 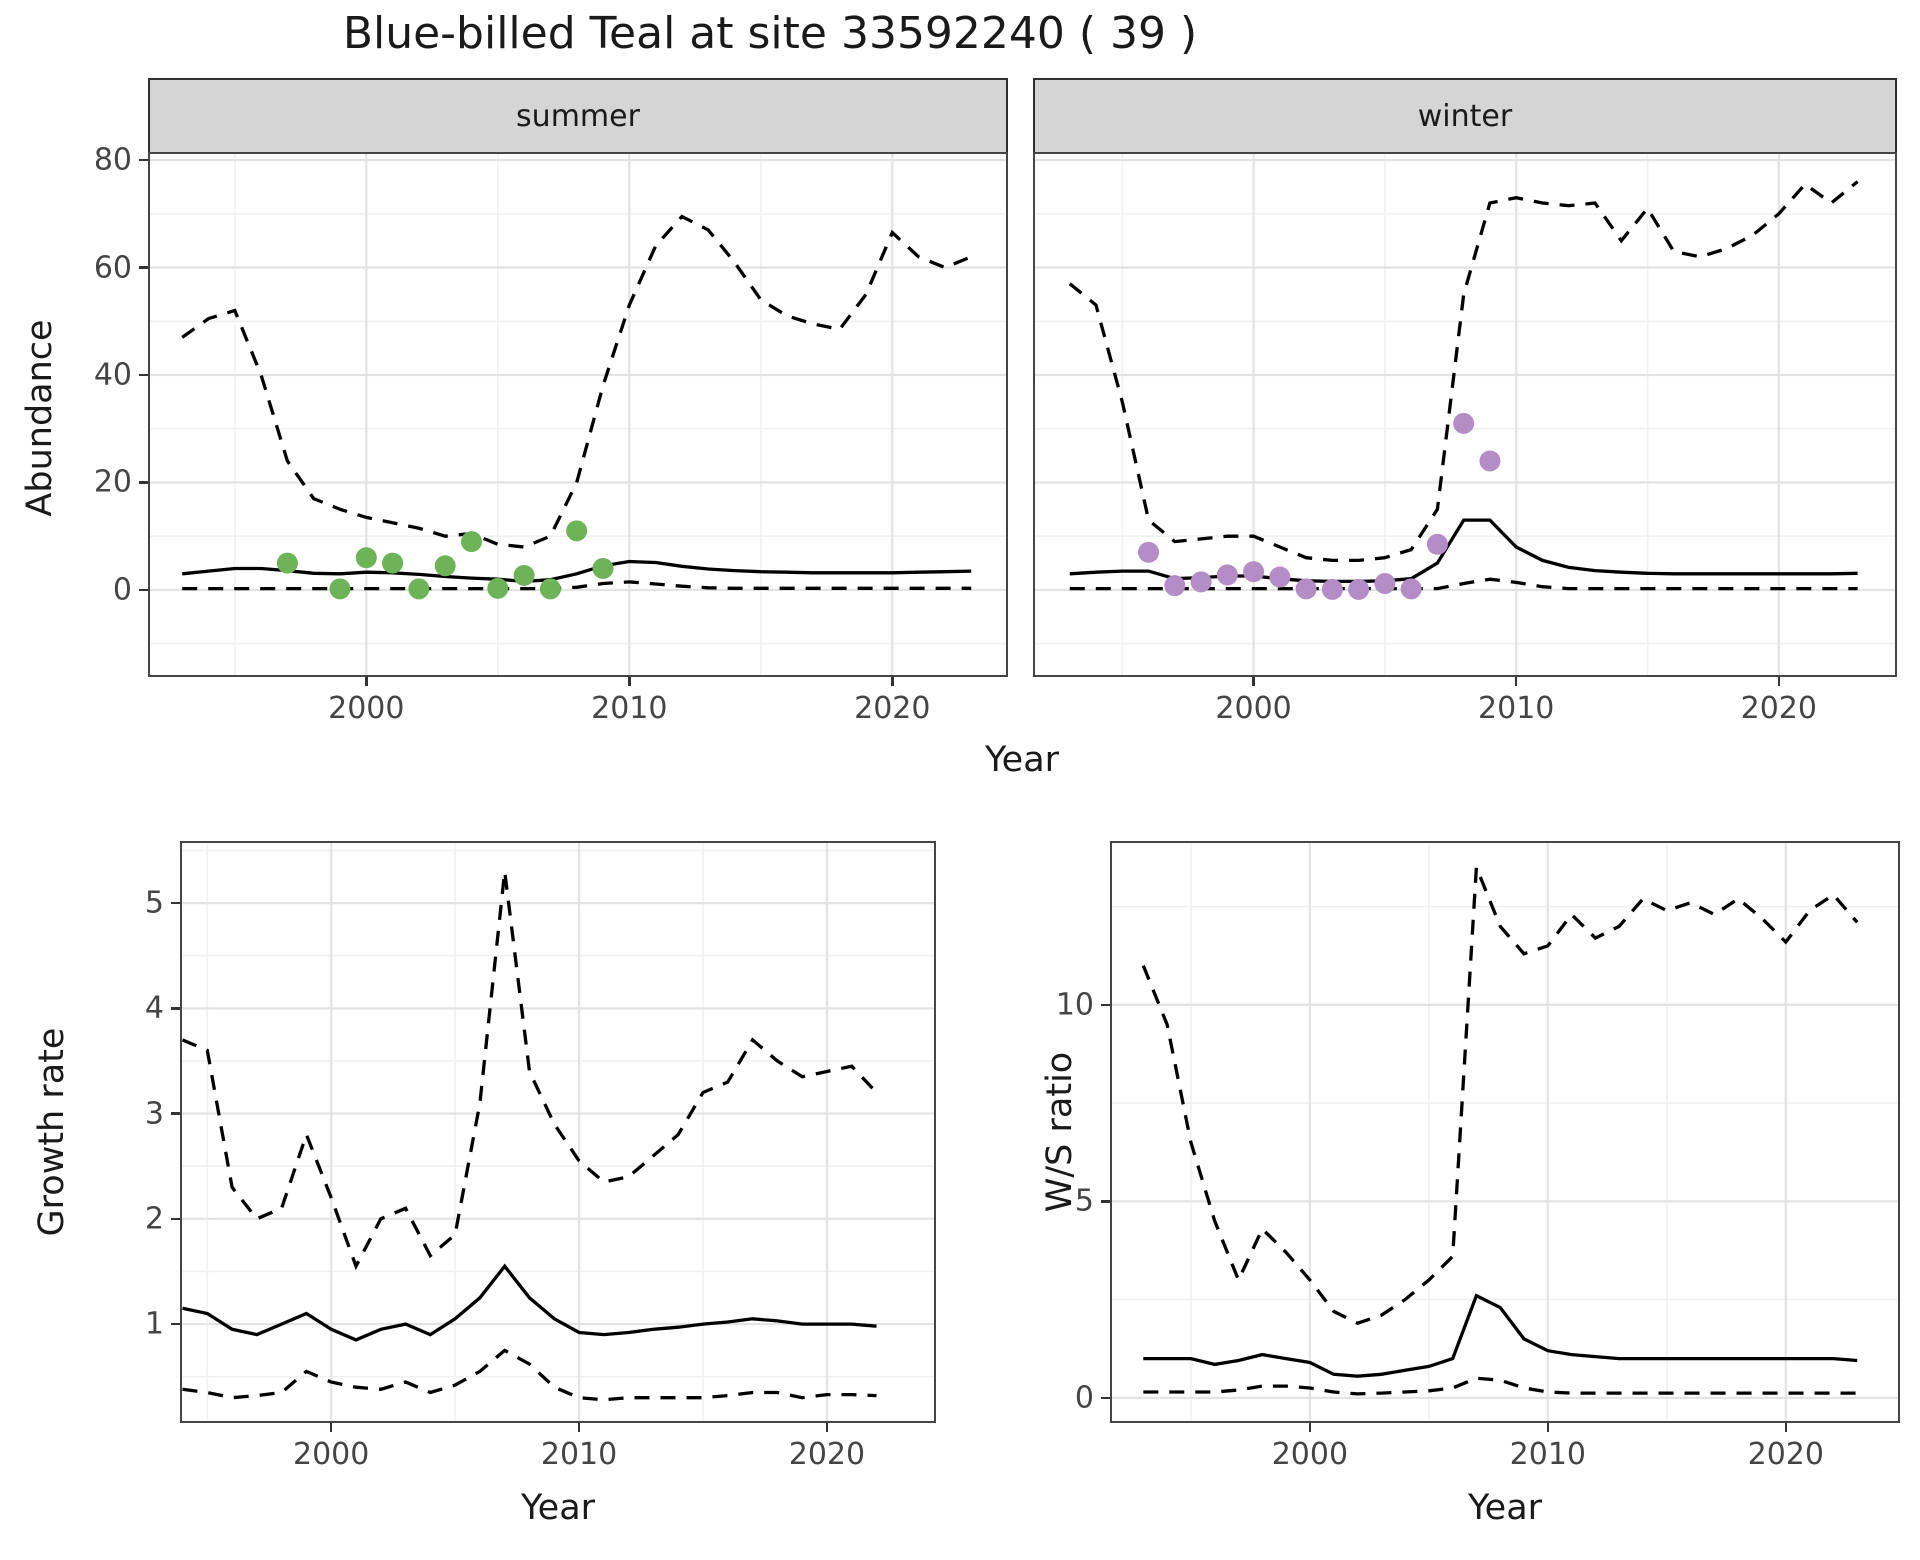 I want to click on y-tick-label: 2, so click(x=154, y=1219).